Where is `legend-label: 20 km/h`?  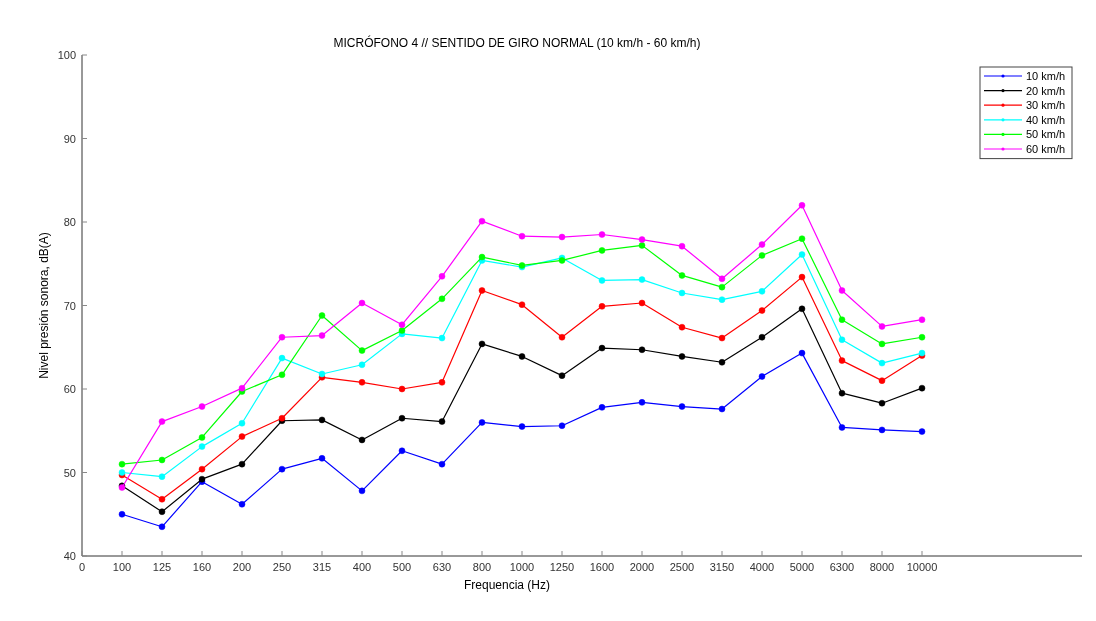 legend-label: 20 km/h is located at coordinates (1046, 90).